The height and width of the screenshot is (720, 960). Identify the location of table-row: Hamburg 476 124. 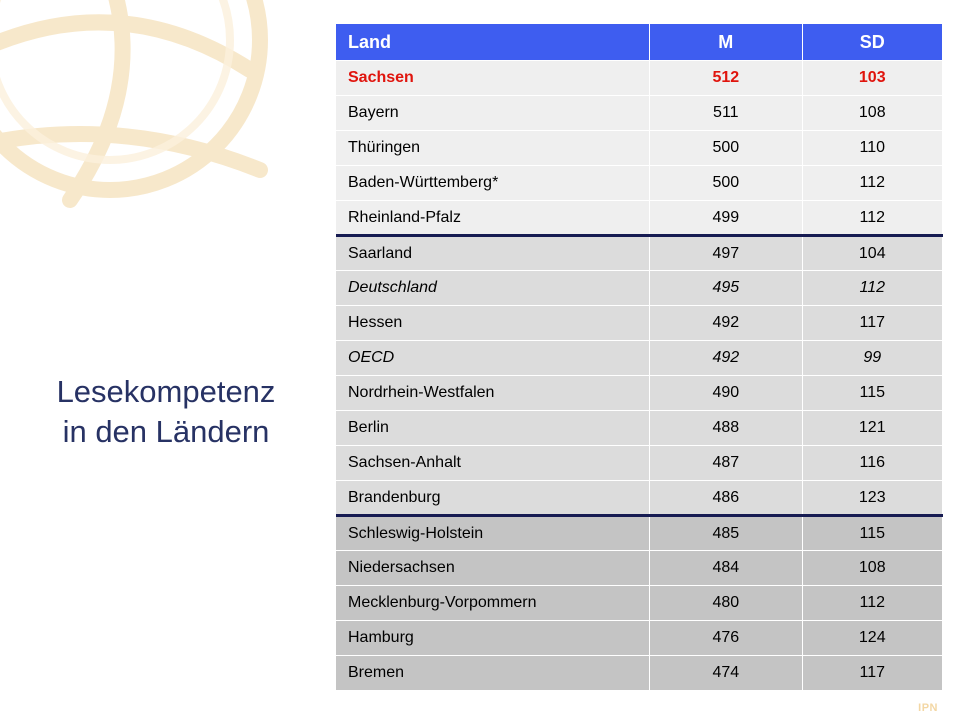
(640, 638).